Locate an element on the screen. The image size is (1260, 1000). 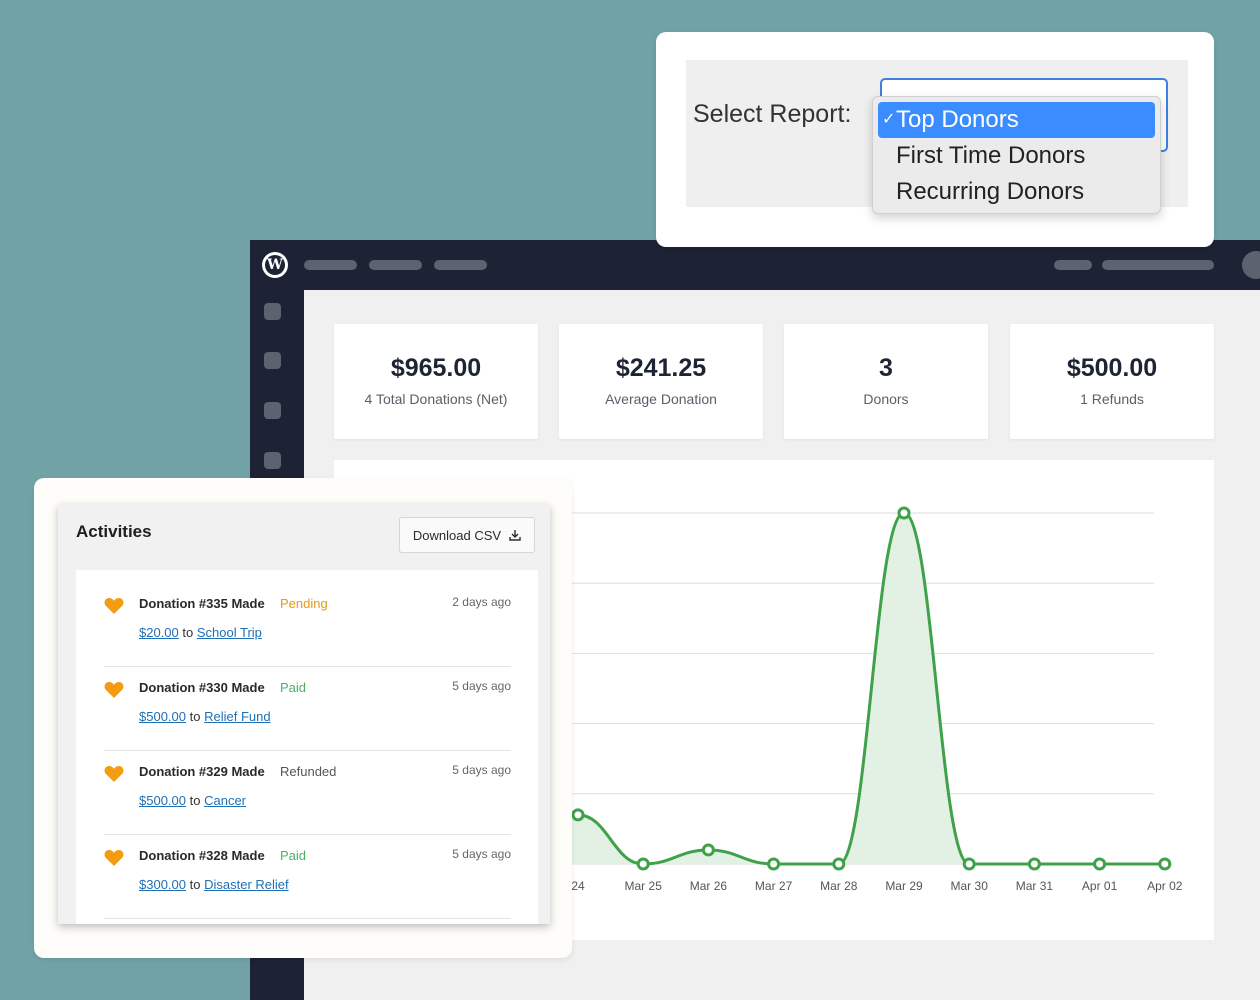
download-csv-label: Download CSV is located at coordinates (457, 535).